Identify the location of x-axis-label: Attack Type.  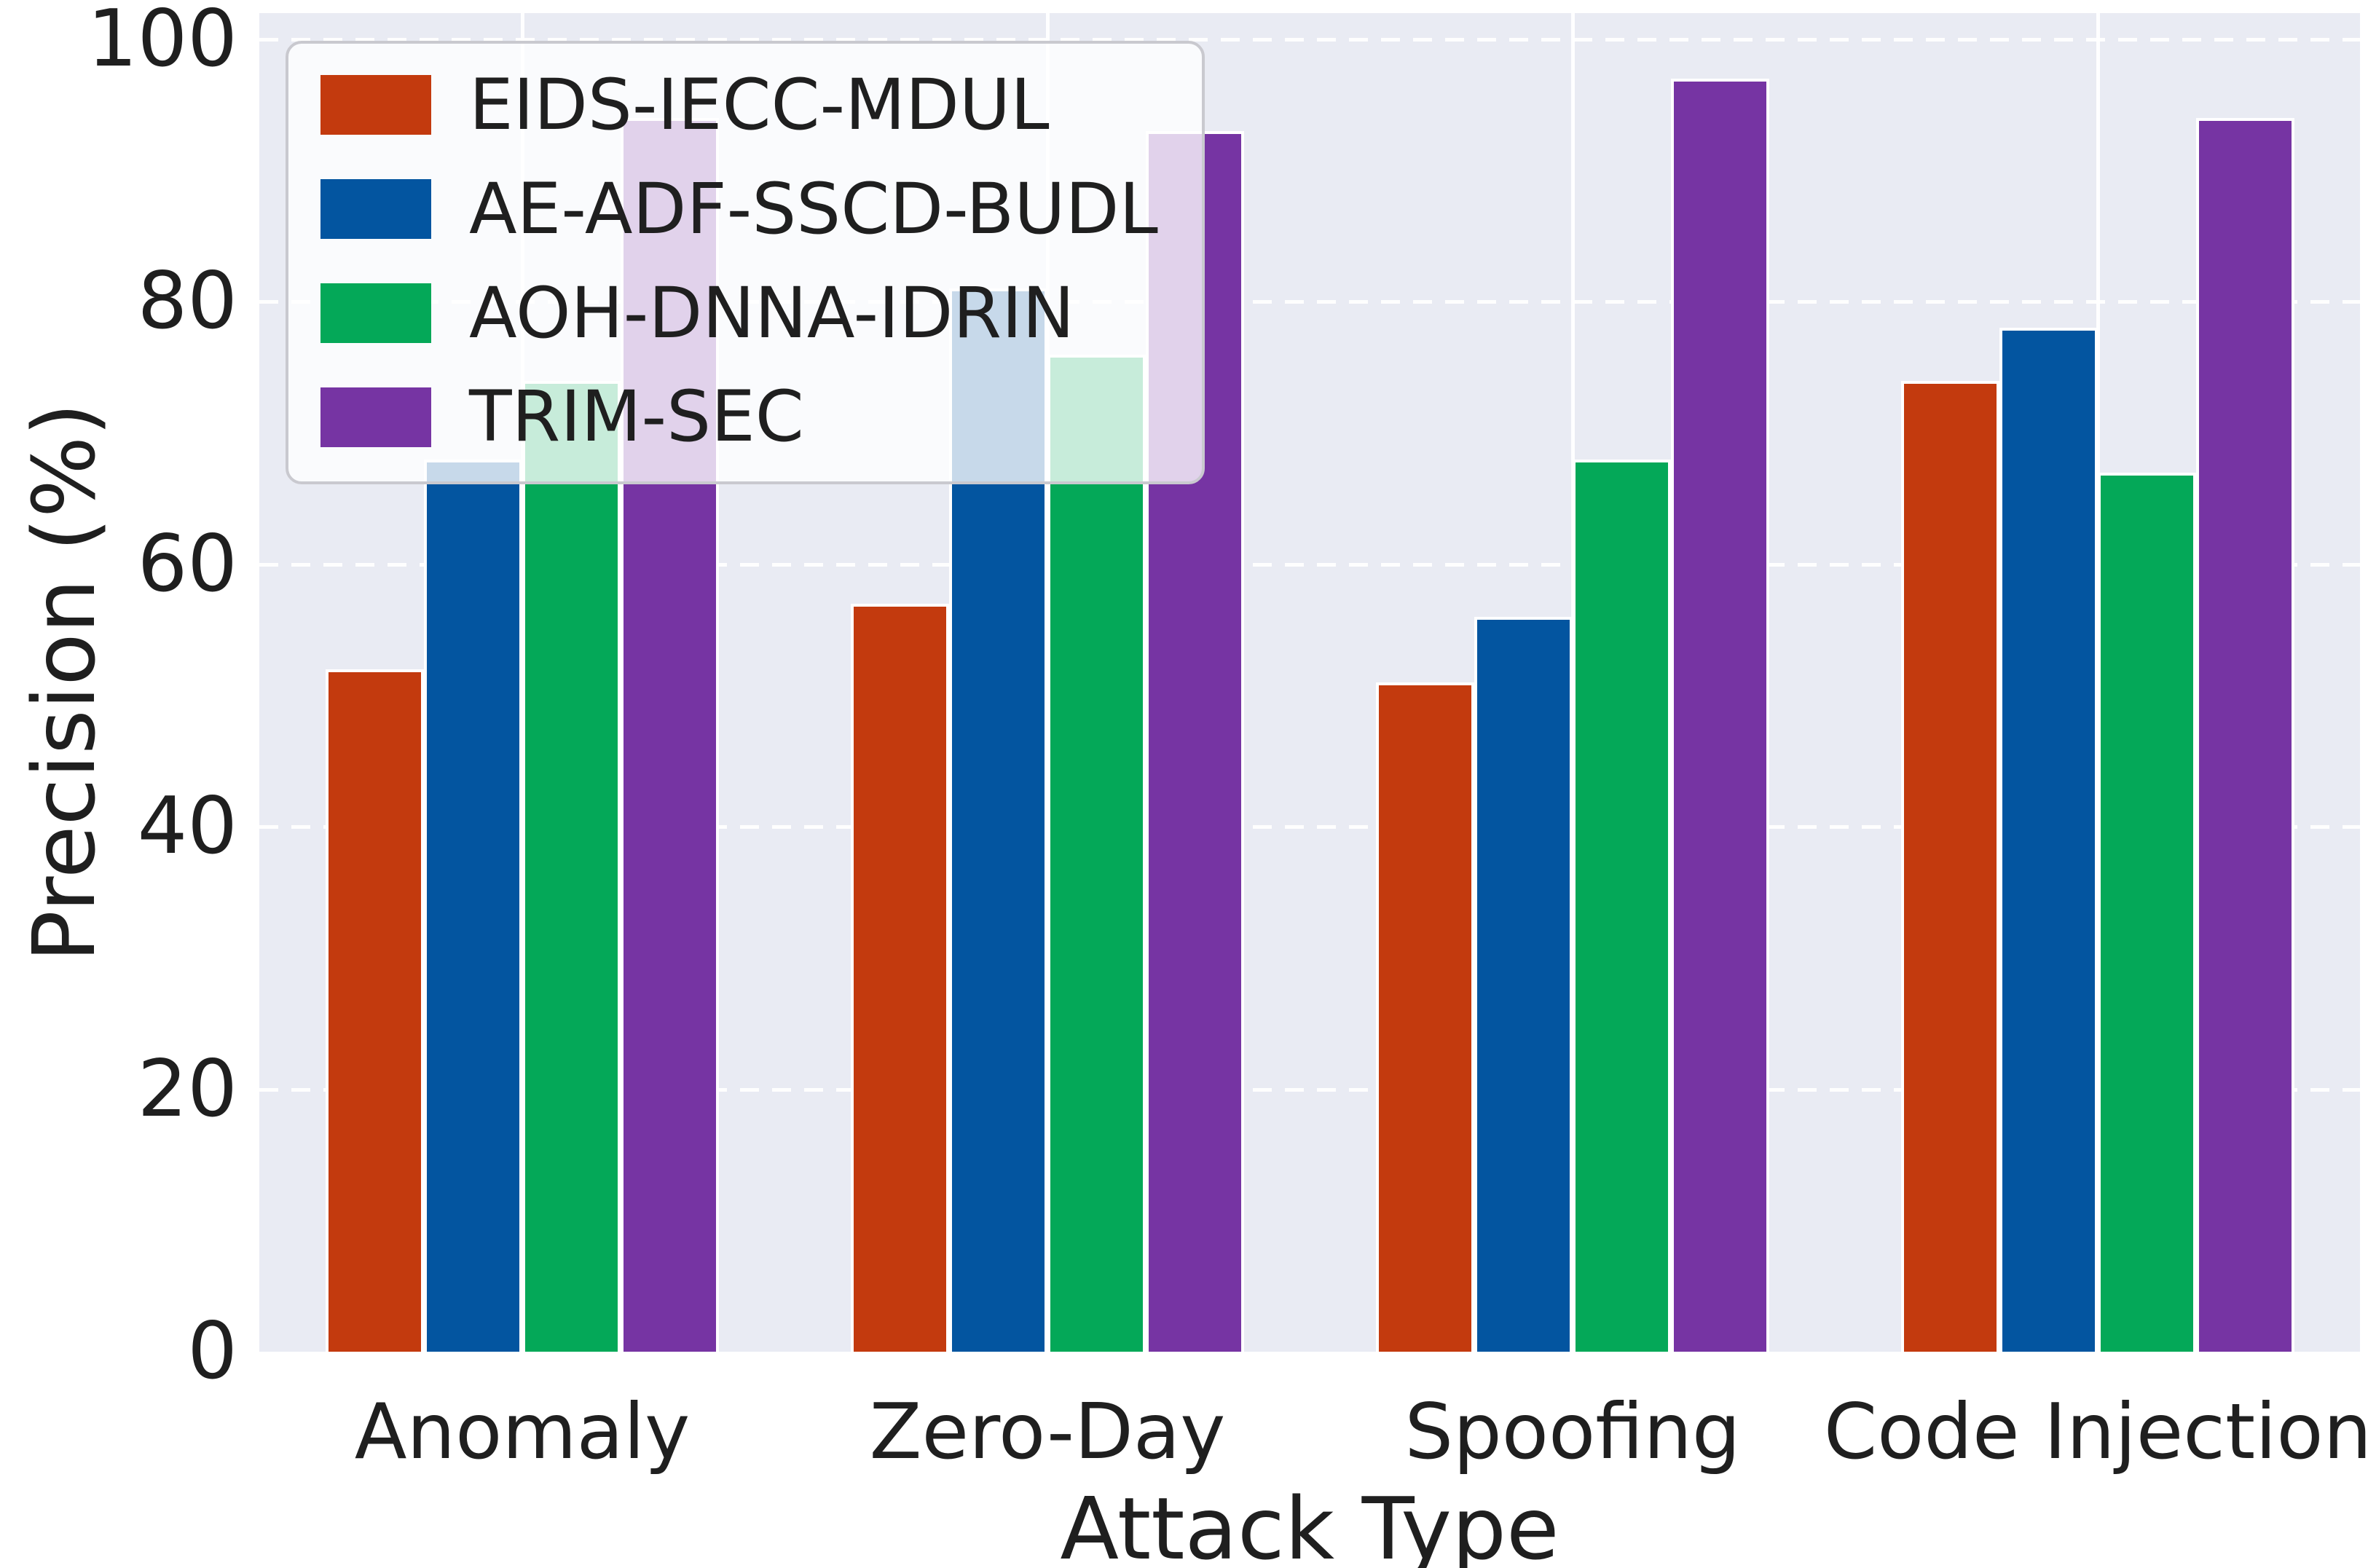
(1309, 1523).